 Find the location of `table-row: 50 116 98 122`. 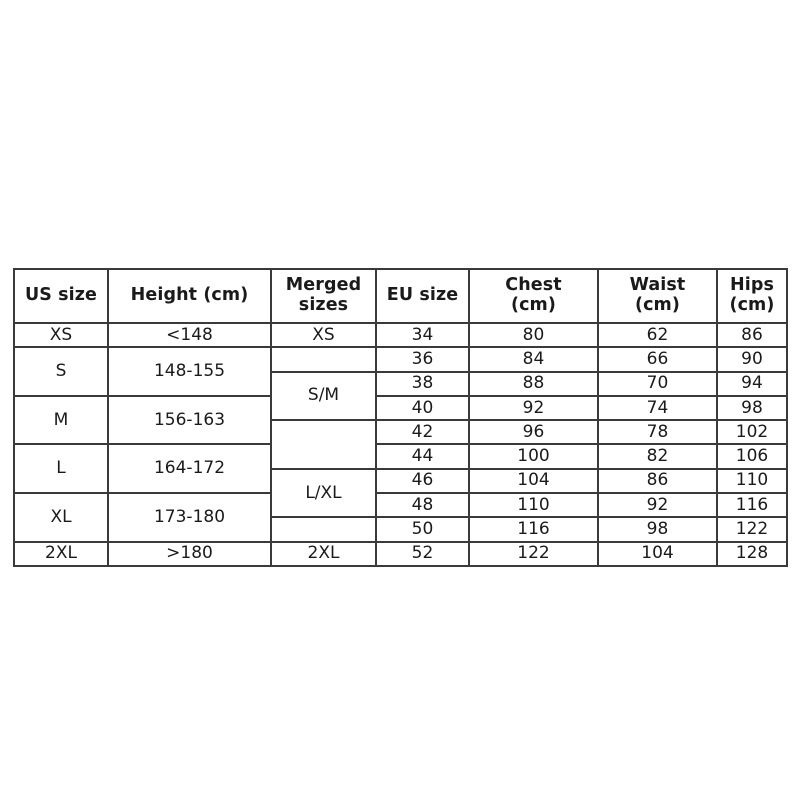

table-row: 50 116 98 122 is located at coordinates (401, 529).